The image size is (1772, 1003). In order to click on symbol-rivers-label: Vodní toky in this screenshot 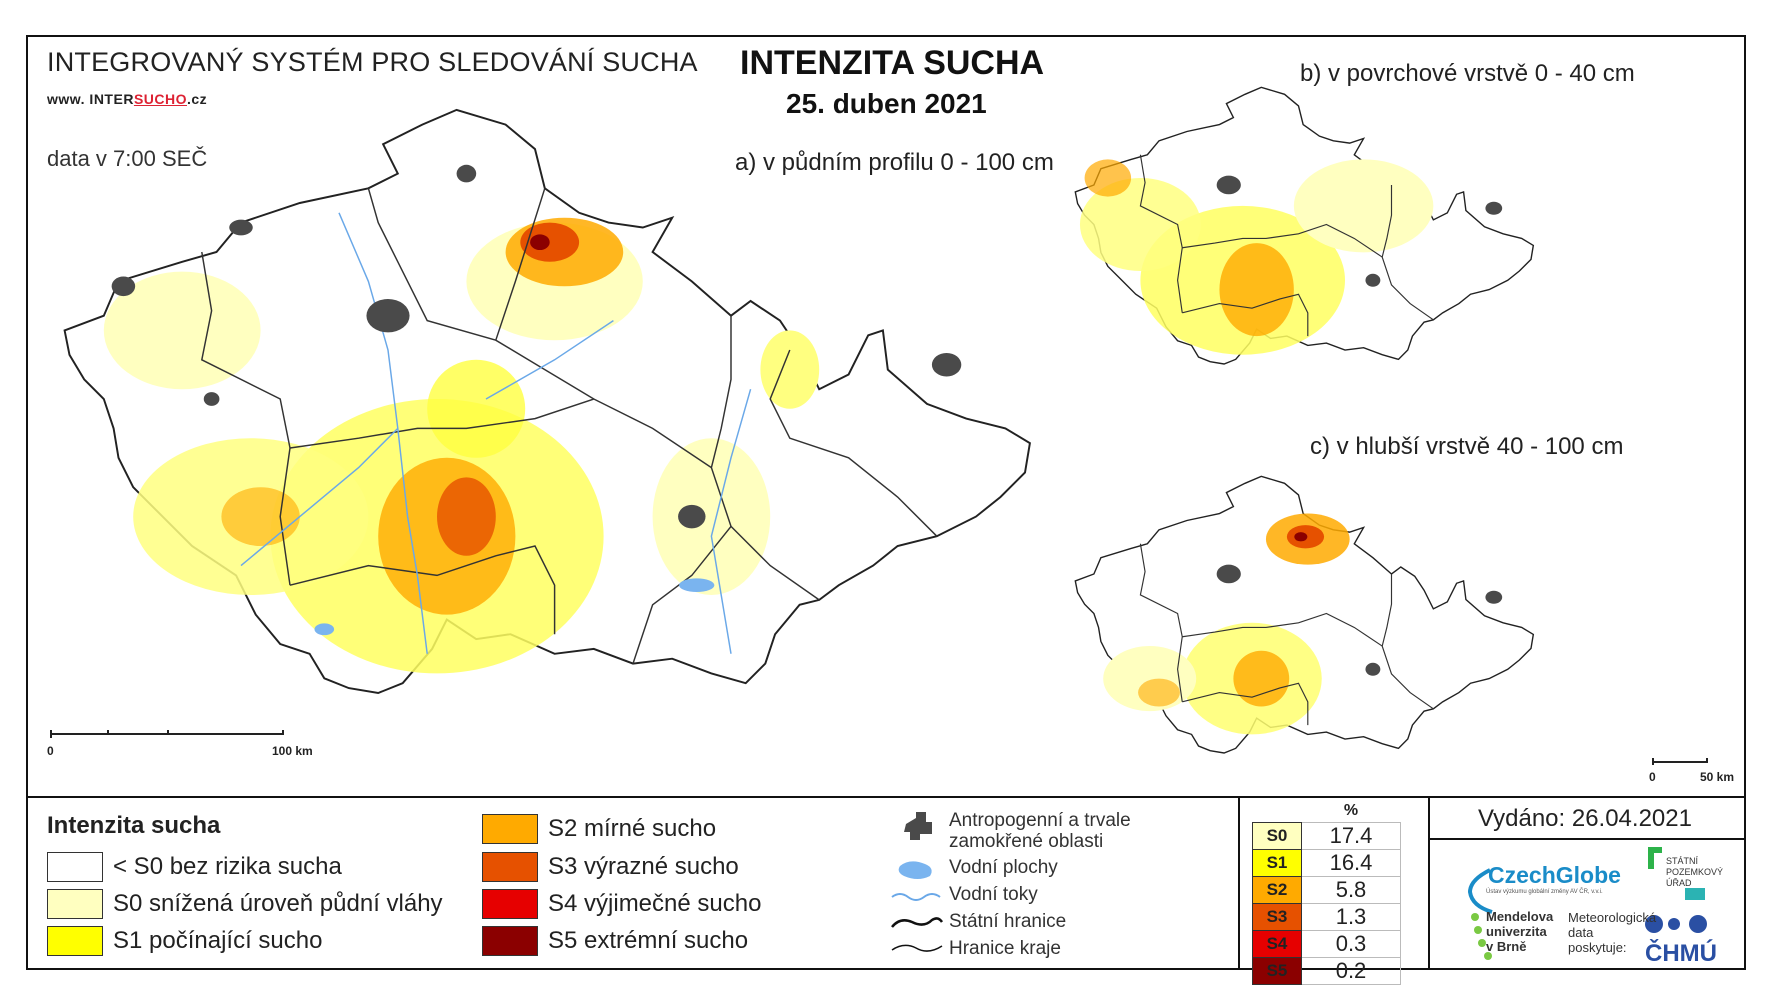, I will do `click(993, 894)`.